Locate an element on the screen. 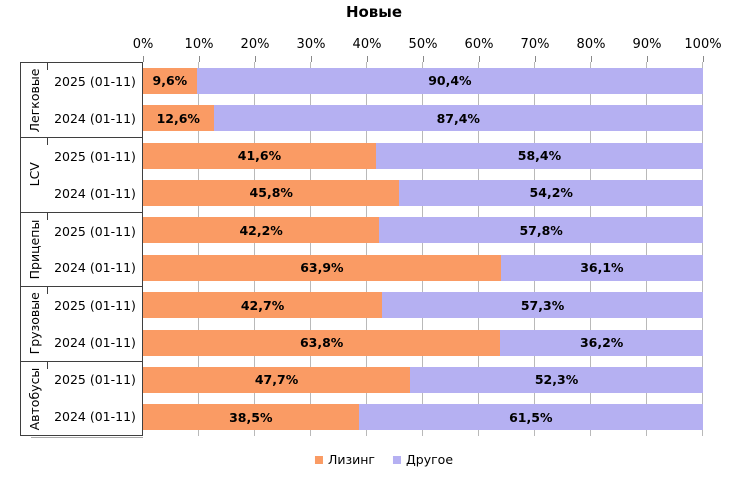 Image resolution: width=731 pixels, height=480 pixels. bar-row: 9,6% 90,4% is located at coordinates (423, 80).